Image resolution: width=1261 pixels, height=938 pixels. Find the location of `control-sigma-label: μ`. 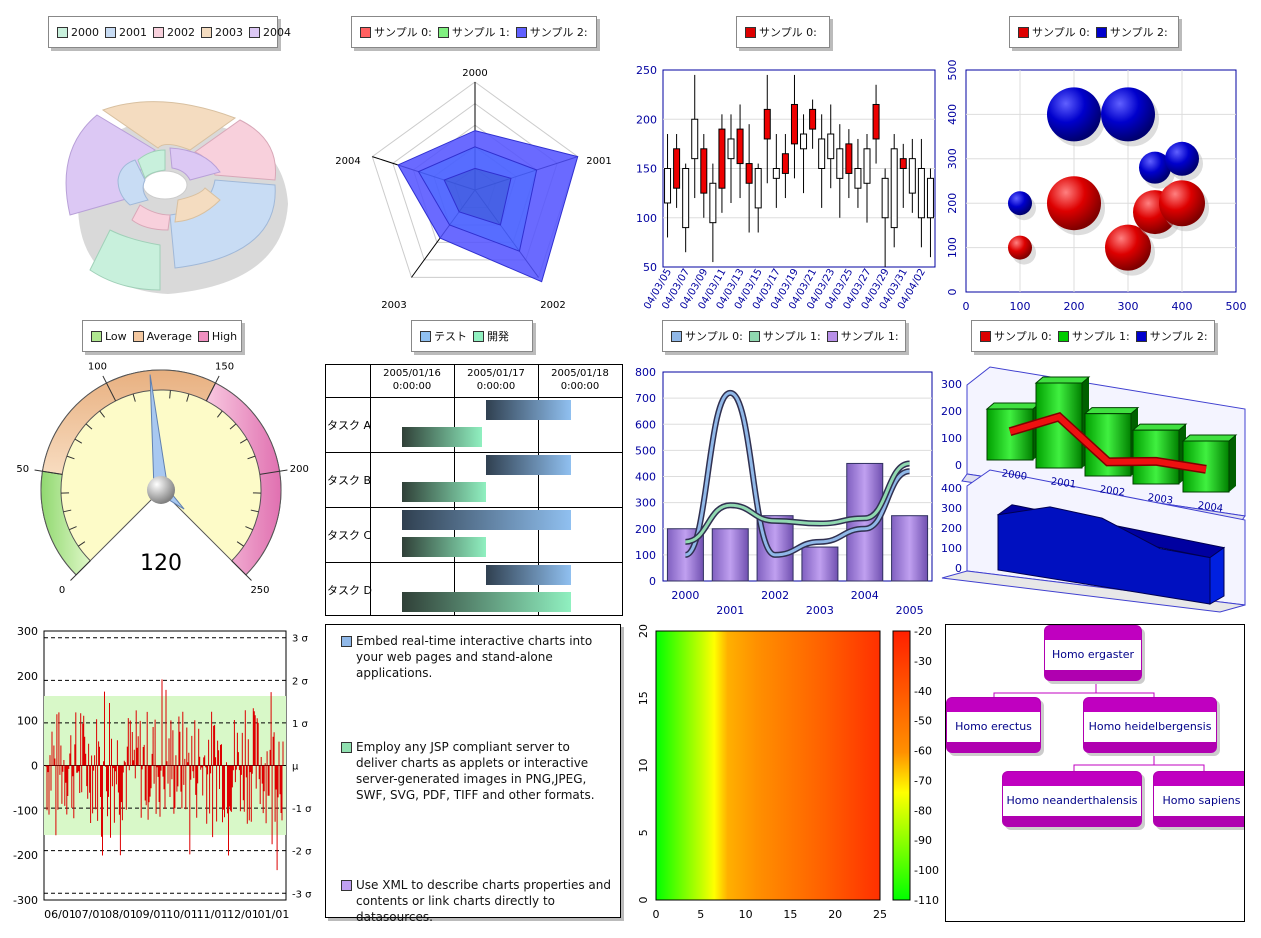

control-sigma-label: μ is located at coordinates (295, 767).